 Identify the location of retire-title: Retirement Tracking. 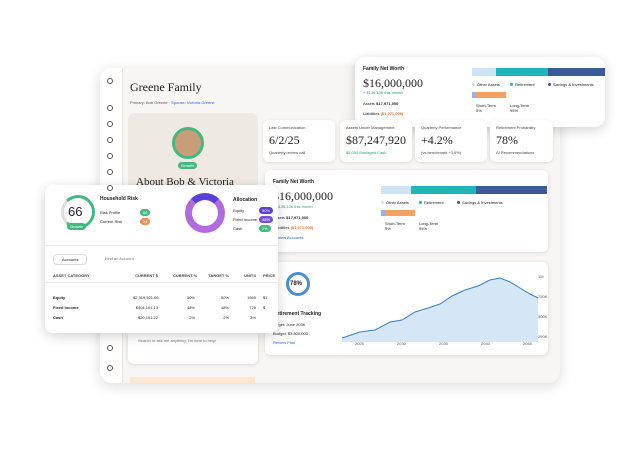
(297, 314).